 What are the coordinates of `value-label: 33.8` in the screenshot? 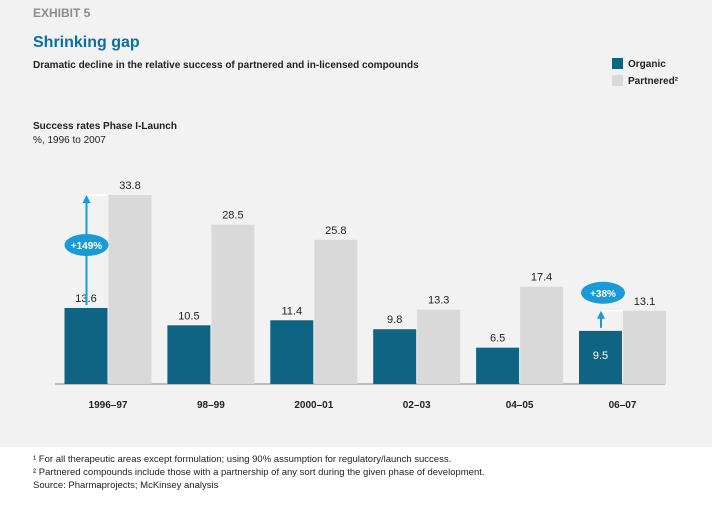 It's located at (129, 186).